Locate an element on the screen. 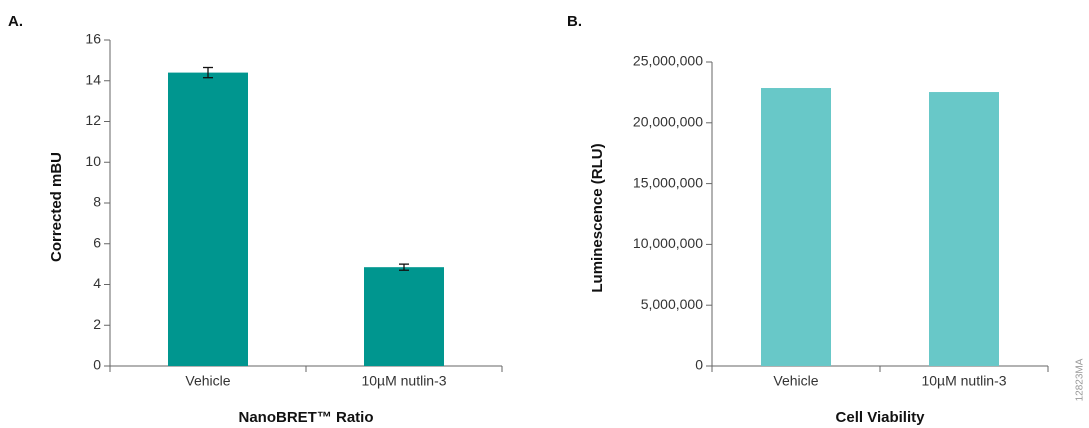 Image resolution: width=1089 pixels, height=428 pixels. y-tick-label: 16 is located at coordinates (93, 39).